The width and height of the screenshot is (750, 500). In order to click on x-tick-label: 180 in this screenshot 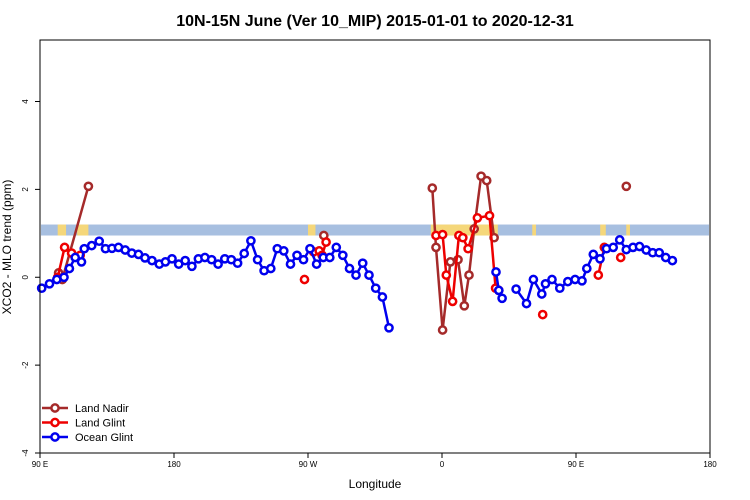, I will do `click(710, 464)`.